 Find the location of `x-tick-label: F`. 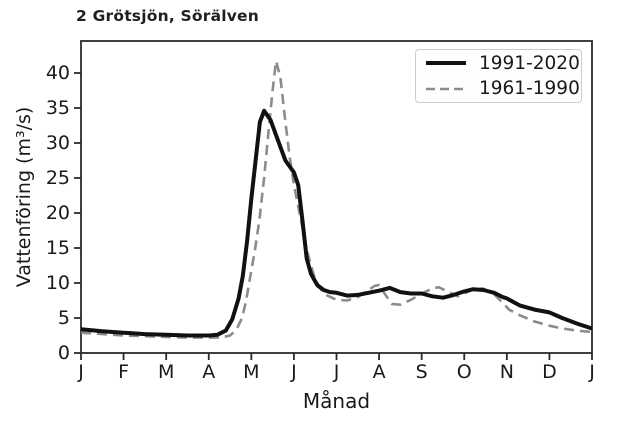

x-tick-label: F is located at coordinates (124, 372).